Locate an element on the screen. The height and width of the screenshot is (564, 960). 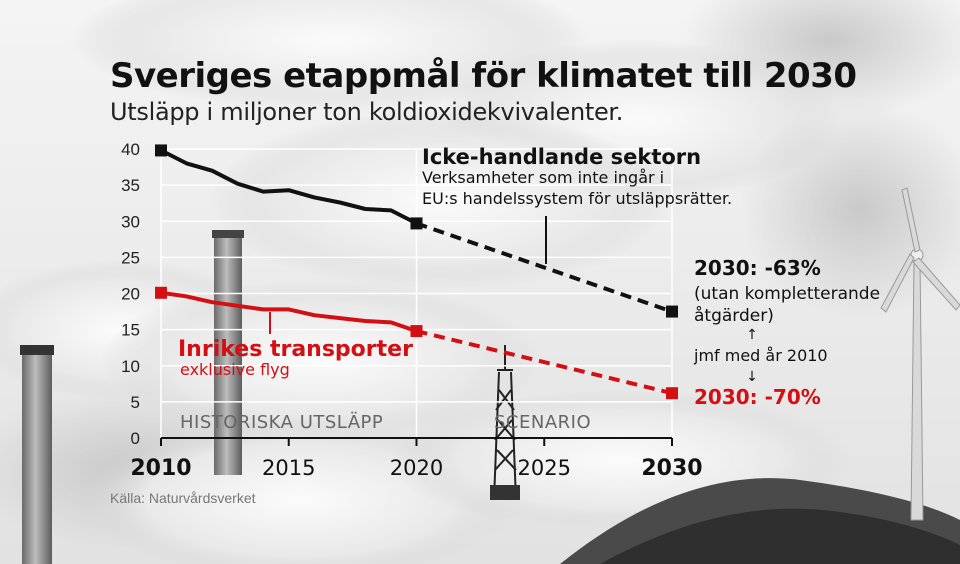
series-red-description: exklusive flyg is located at coordinates (235, 369).